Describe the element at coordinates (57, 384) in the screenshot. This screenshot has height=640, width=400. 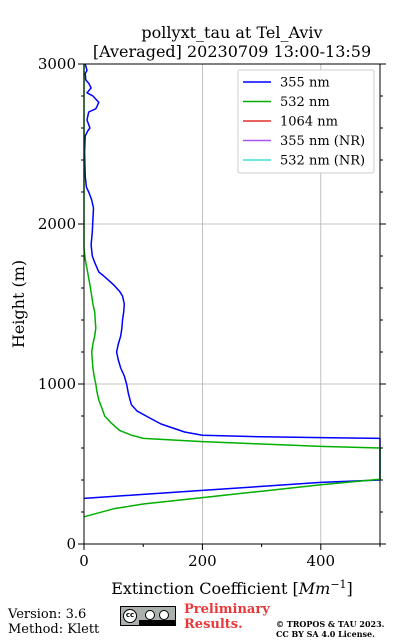
I see `y-tick-label: 1000` at that location.